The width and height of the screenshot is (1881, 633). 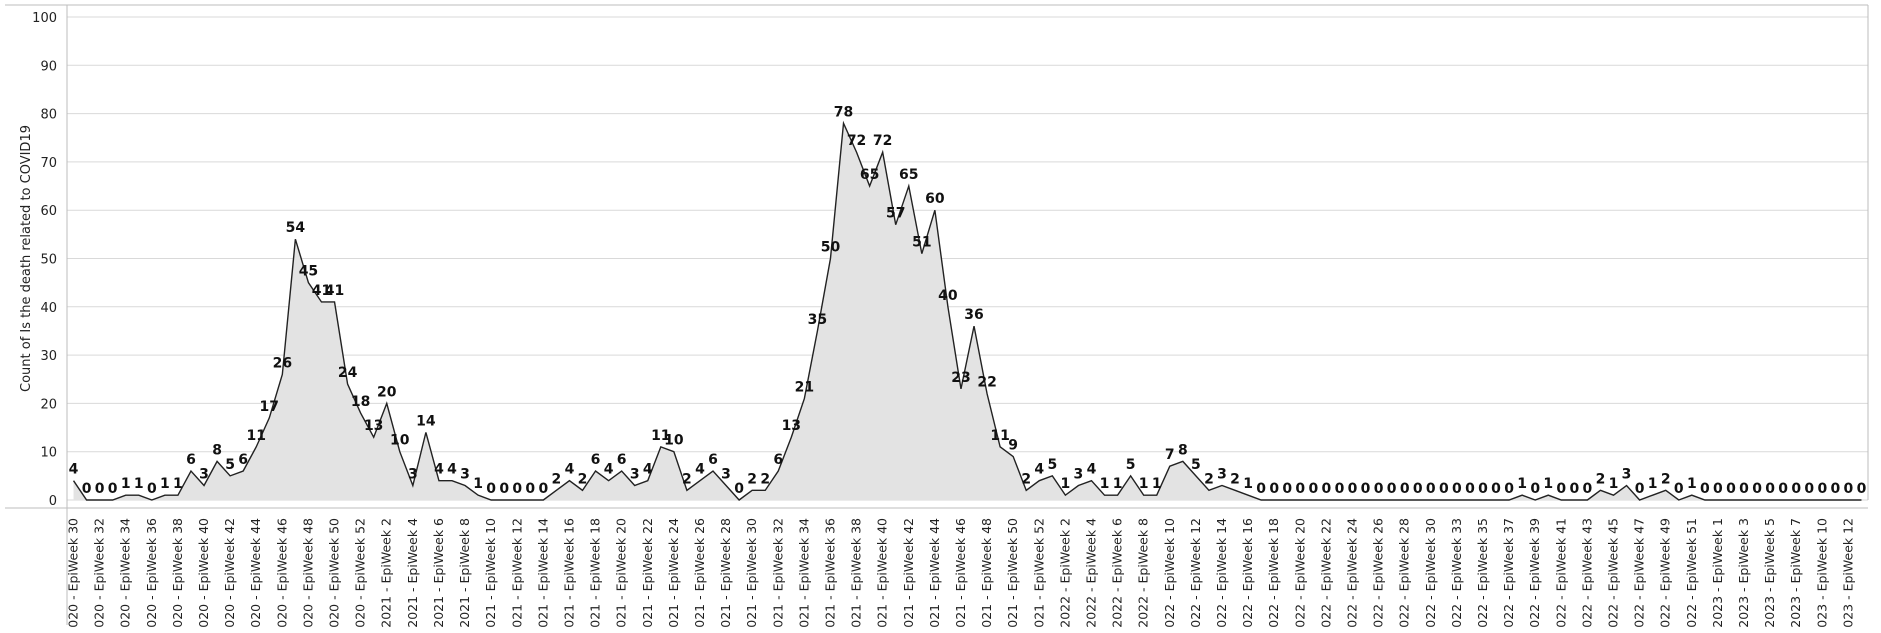 What do you see at coordinates (934, 573) in the screenshot?
I see `x-tick-label: 2021 - EpiWeek 44` at bounding box center [934, 573].